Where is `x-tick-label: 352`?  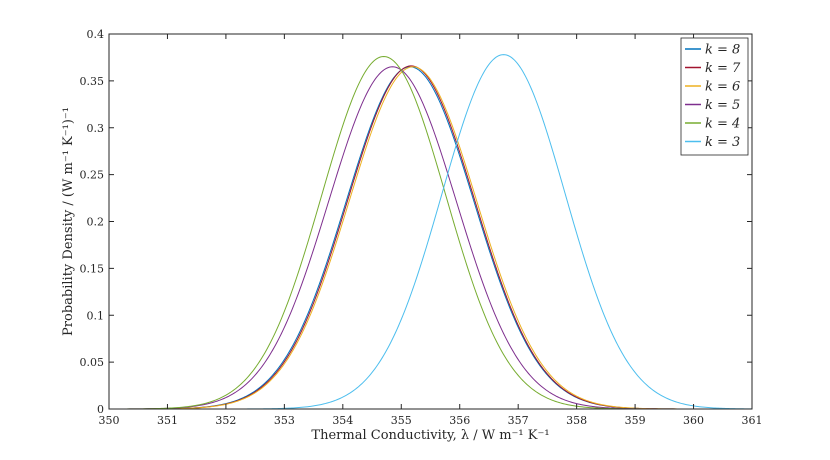
x-tick-label: 352 is located at coordinates (225, 420).